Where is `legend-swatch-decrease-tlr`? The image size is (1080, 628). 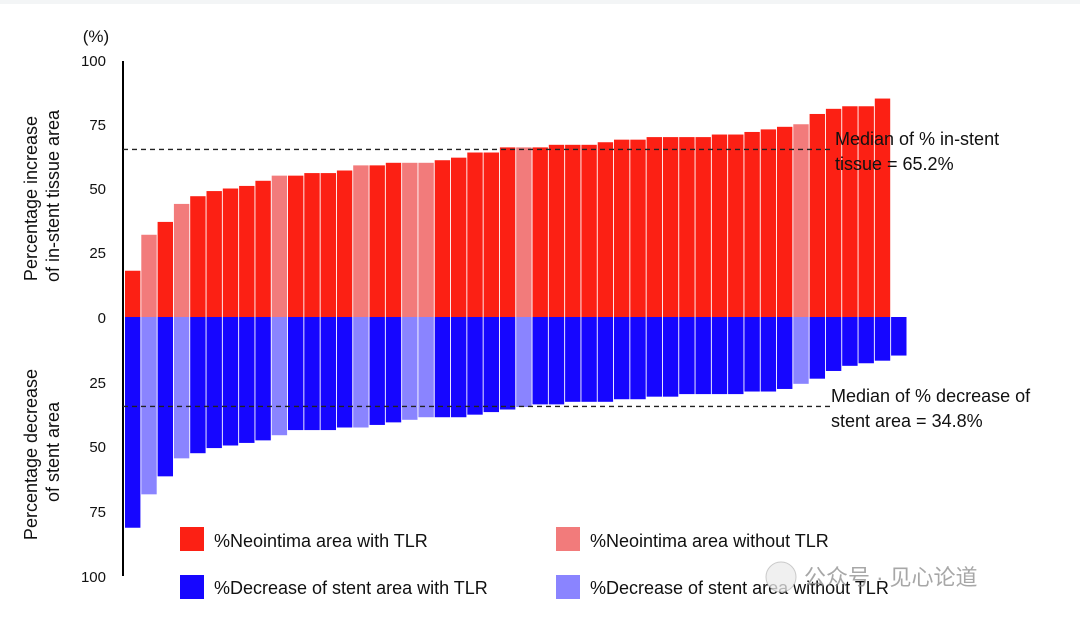
legend-swatch-decrease-tlr is located at coordinates (192, 587).